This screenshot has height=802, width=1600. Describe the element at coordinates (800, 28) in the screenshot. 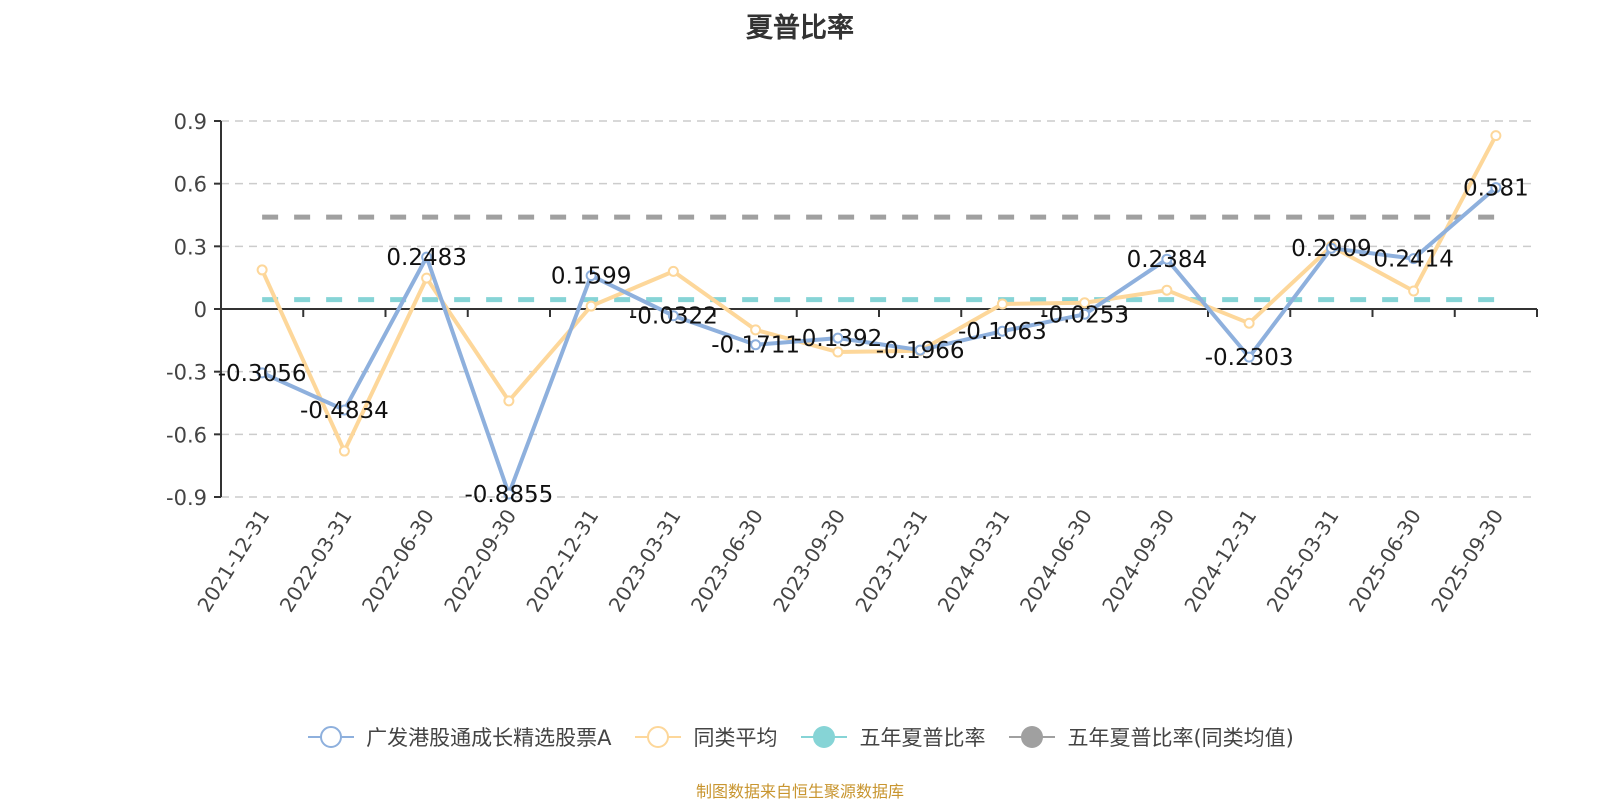

I see `chart-title: 夏普比率` at that location.